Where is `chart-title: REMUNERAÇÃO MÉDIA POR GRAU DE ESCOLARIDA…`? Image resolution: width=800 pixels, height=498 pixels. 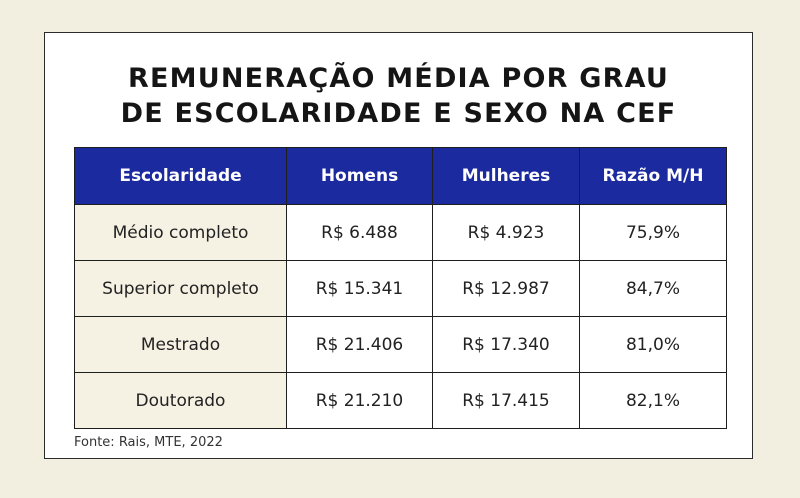
chart-title: REMUNERAÇÃO MÉDIA POR GRAU DE ESCOLARIDA… is located at coordinates (398, 96).